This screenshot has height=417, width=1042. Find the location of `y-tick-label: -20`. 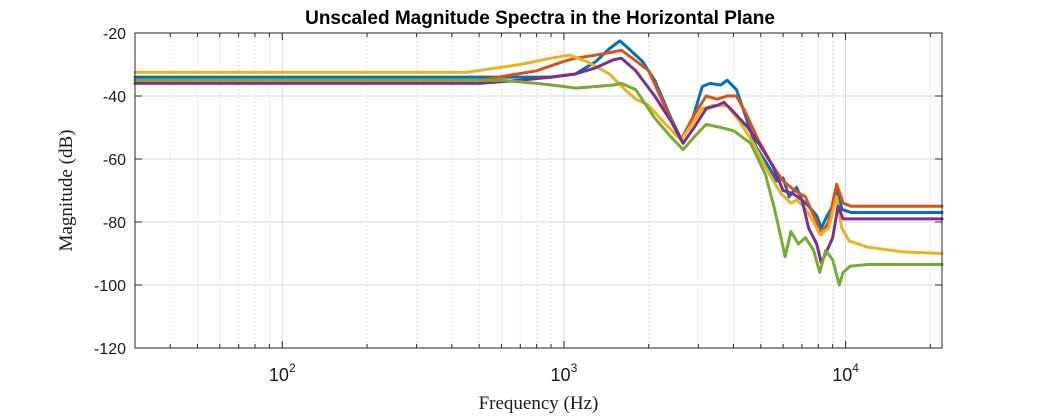

y-tick-label: -20 is located at coordinates (114, 34).